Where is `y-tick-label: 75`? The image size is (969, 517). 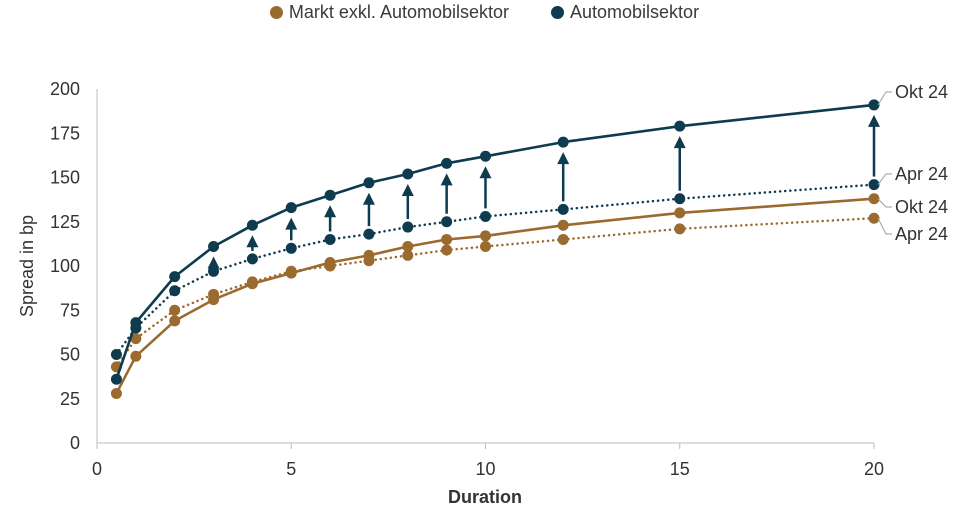
y-tick-label: 75 is located at coordinates (70, 310).